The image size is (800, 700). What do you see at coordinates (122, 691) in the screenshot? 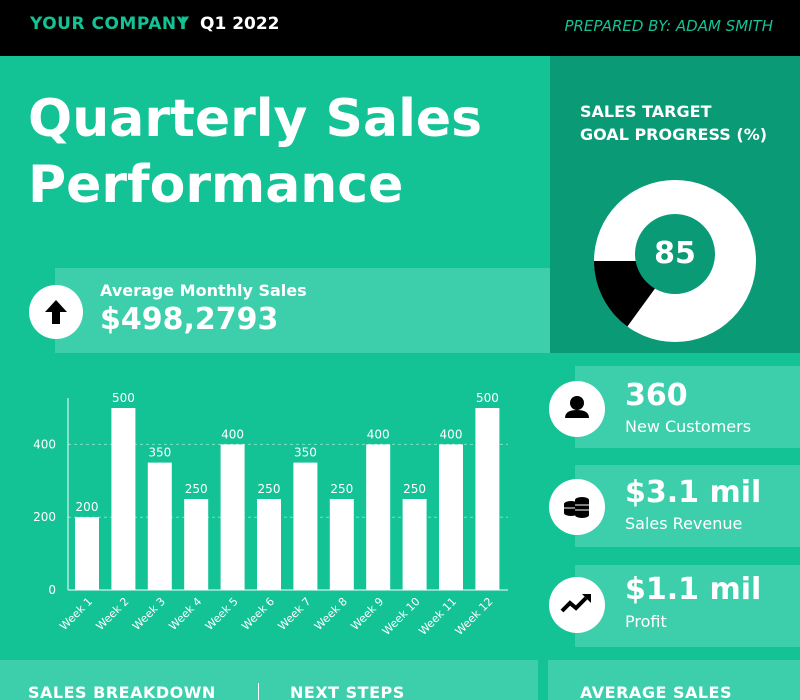
I see `sales-breakdown-heading: SALES BREAKDOWN` at bounding box center [122, 691].